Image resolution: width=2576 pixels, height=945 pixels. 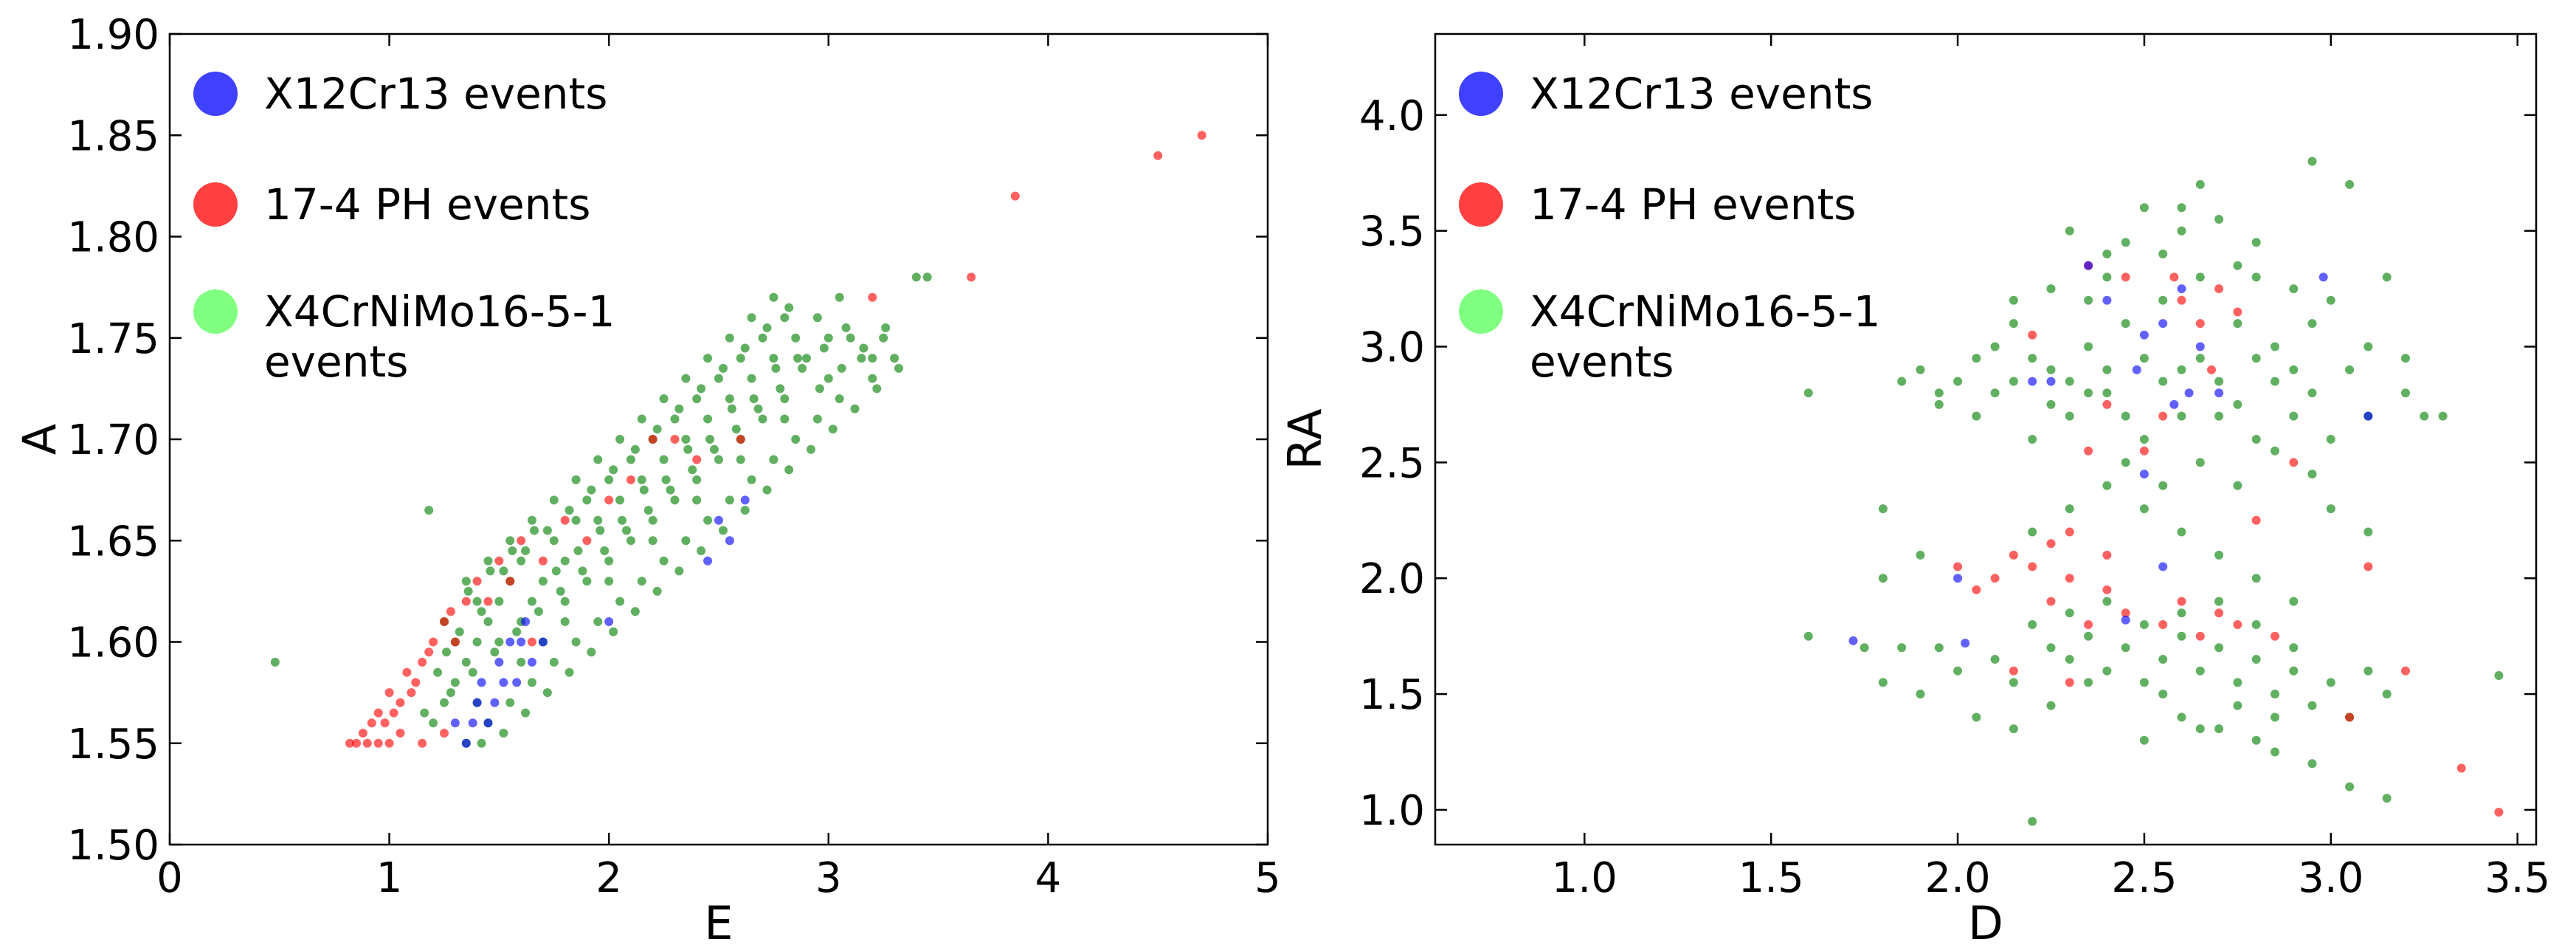 What do you see at coordinates (1958, 878) in the screenshot?
I see `x-tick-label: 2.0` at bounding box center [1958, 878].